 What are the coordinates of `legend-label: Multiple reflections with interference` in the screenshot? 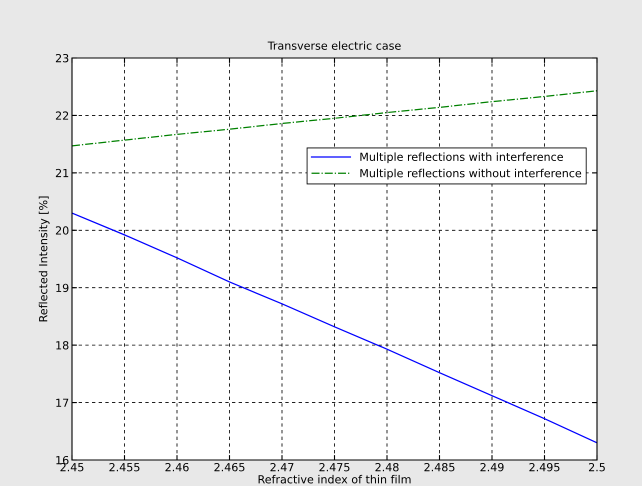 It's located at (461, 158).